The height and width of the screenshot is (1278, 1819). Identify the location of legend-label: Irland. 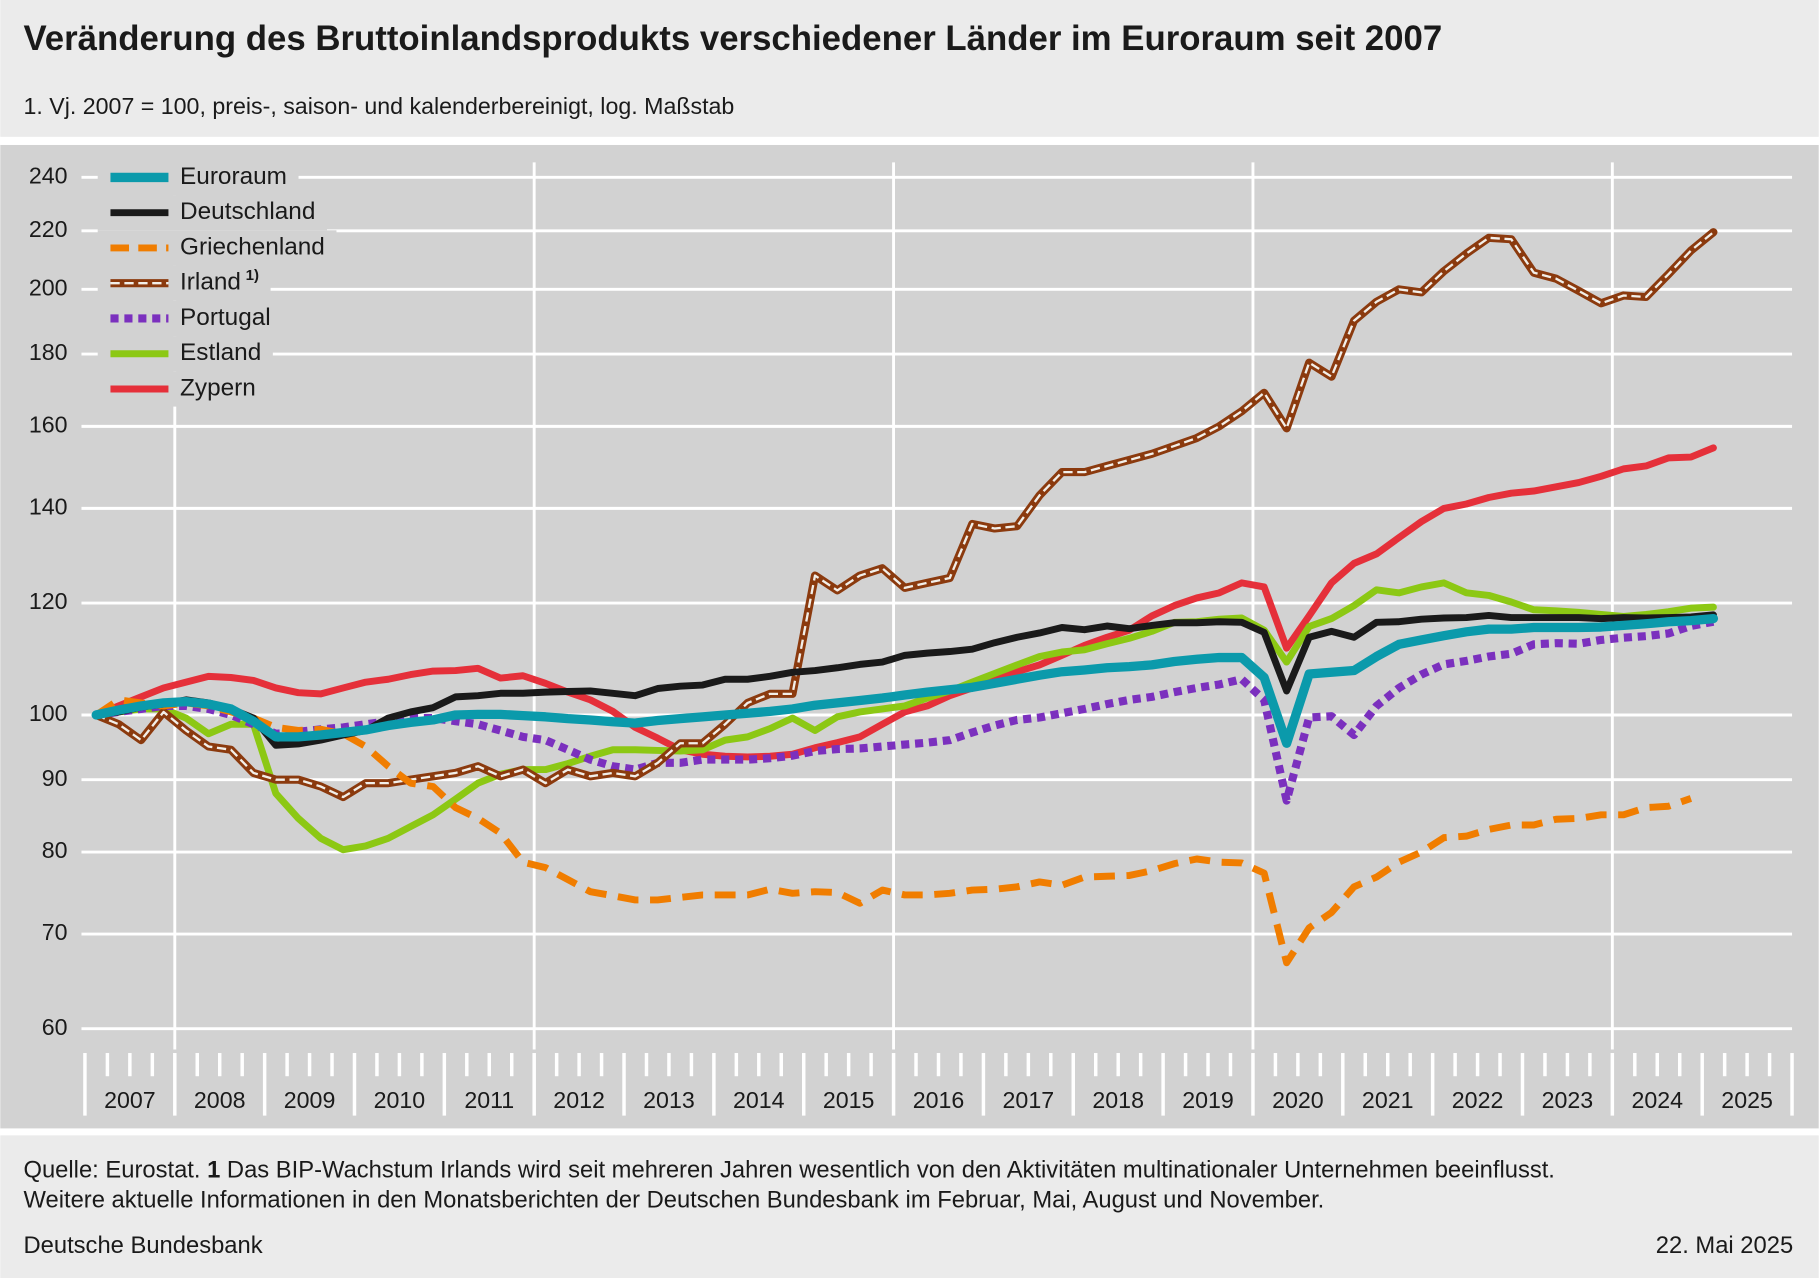
(210, 282).